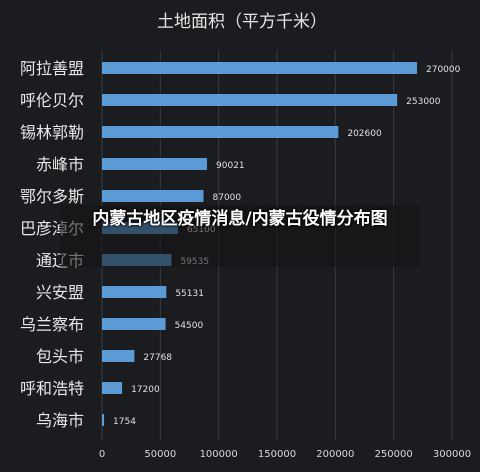  What do you see at coordinates (52, 324) in the screenshot?
I see `category-label: 乌兰察布` at bounding box center [52, 324].